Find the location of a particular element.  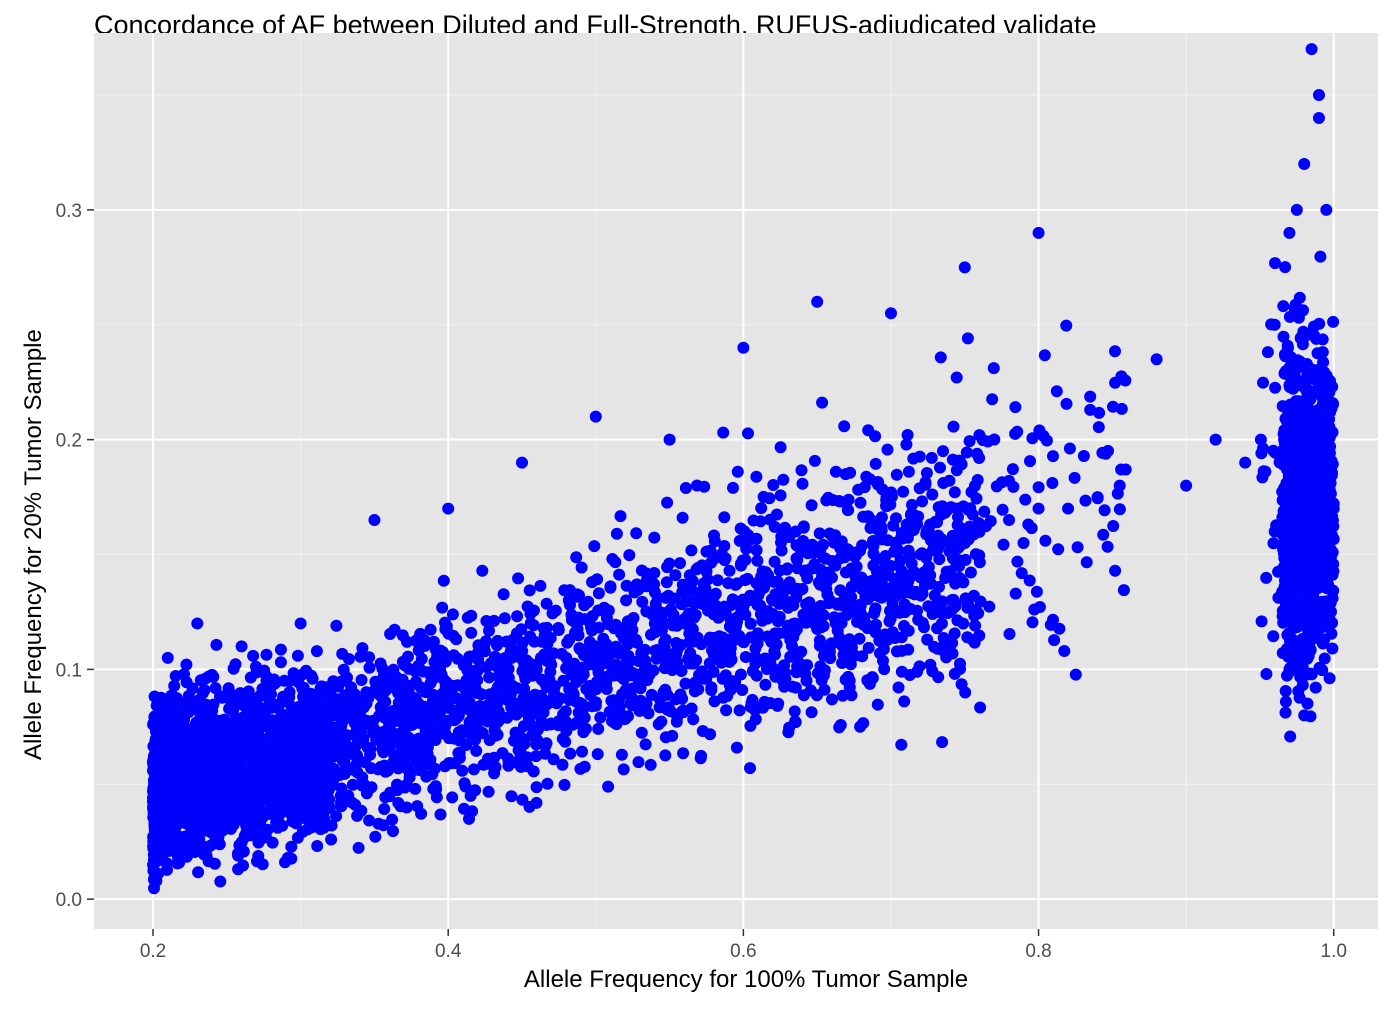

x-axis-label: Allele Frequency for 100% Tumor Sample is located at coordinates (746, 979).